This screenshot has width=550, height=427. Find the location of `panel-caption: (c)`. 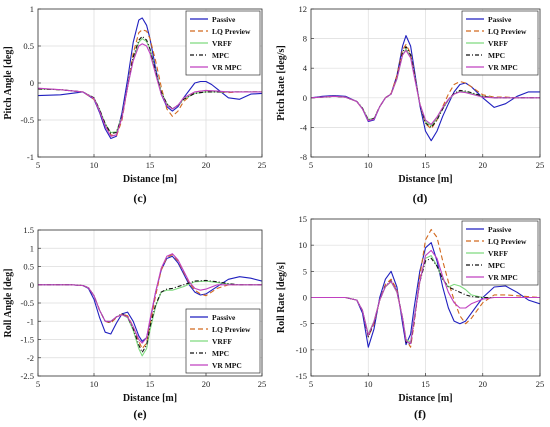

panel-caption: (c) is located at coordinates (139, 198).